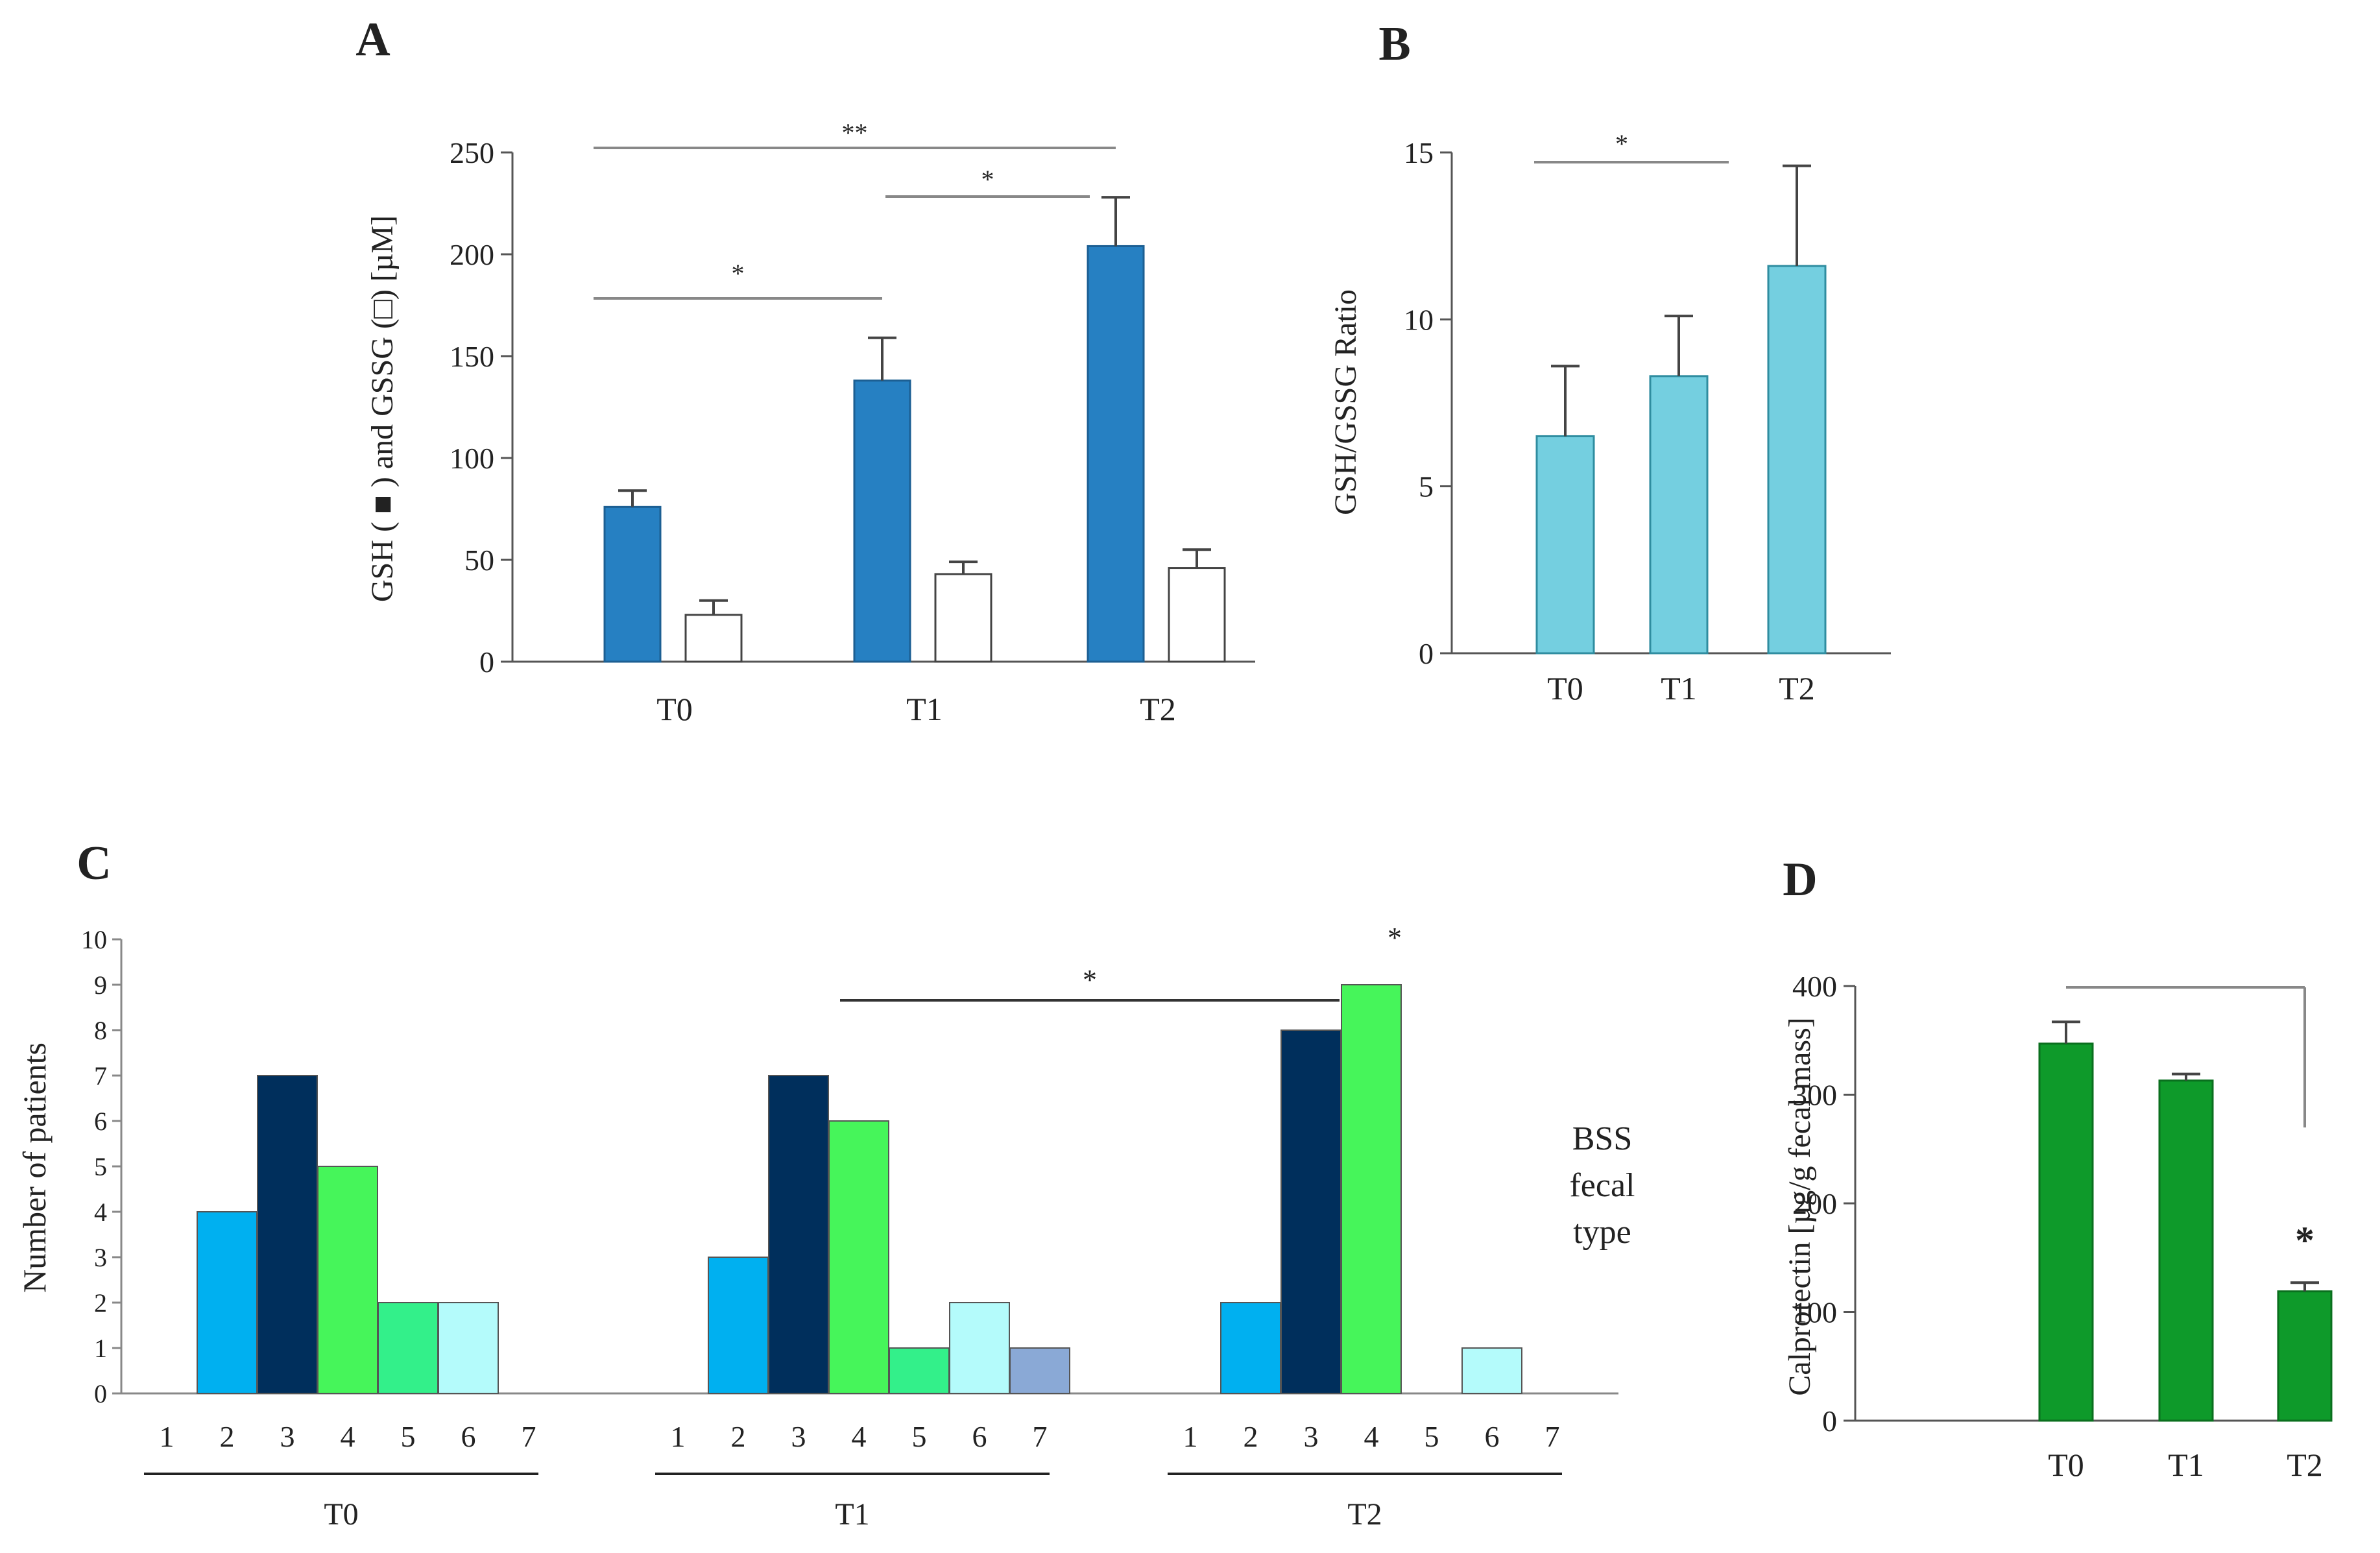 The image size is (2380, 1553). I want to click on panel-c-group-label: T1, so click(852, 1514).